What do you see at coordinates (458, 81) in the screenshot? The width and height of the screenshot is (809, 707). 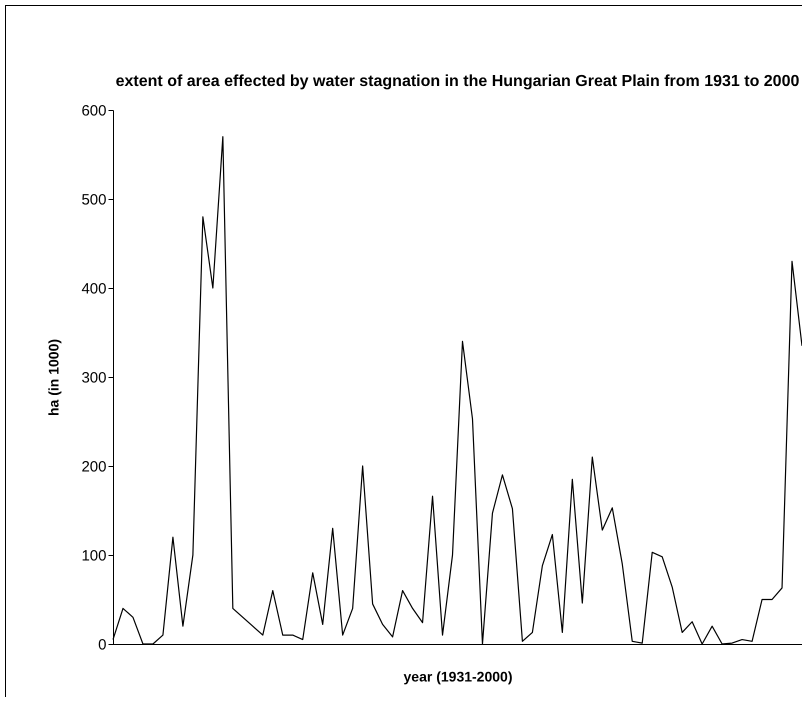 I see `chart-title: extent of area effected by water stagnation in the Hungarian Great Plain from 1931 to 2000` at bounding box center [458, 81].